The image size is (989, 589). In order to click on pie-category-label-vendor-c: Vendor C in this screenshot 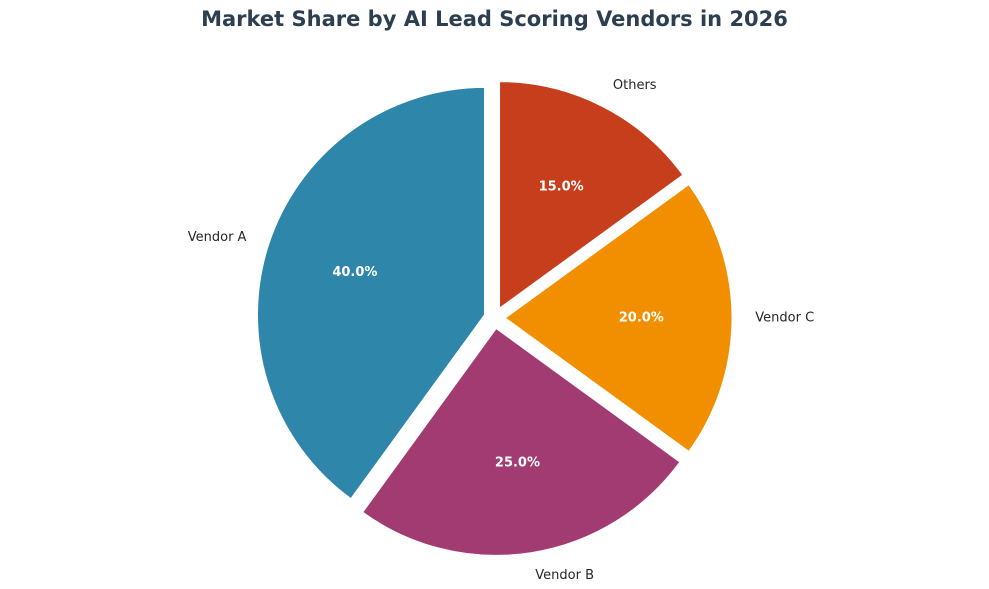, I will do `click(784, 318)`.